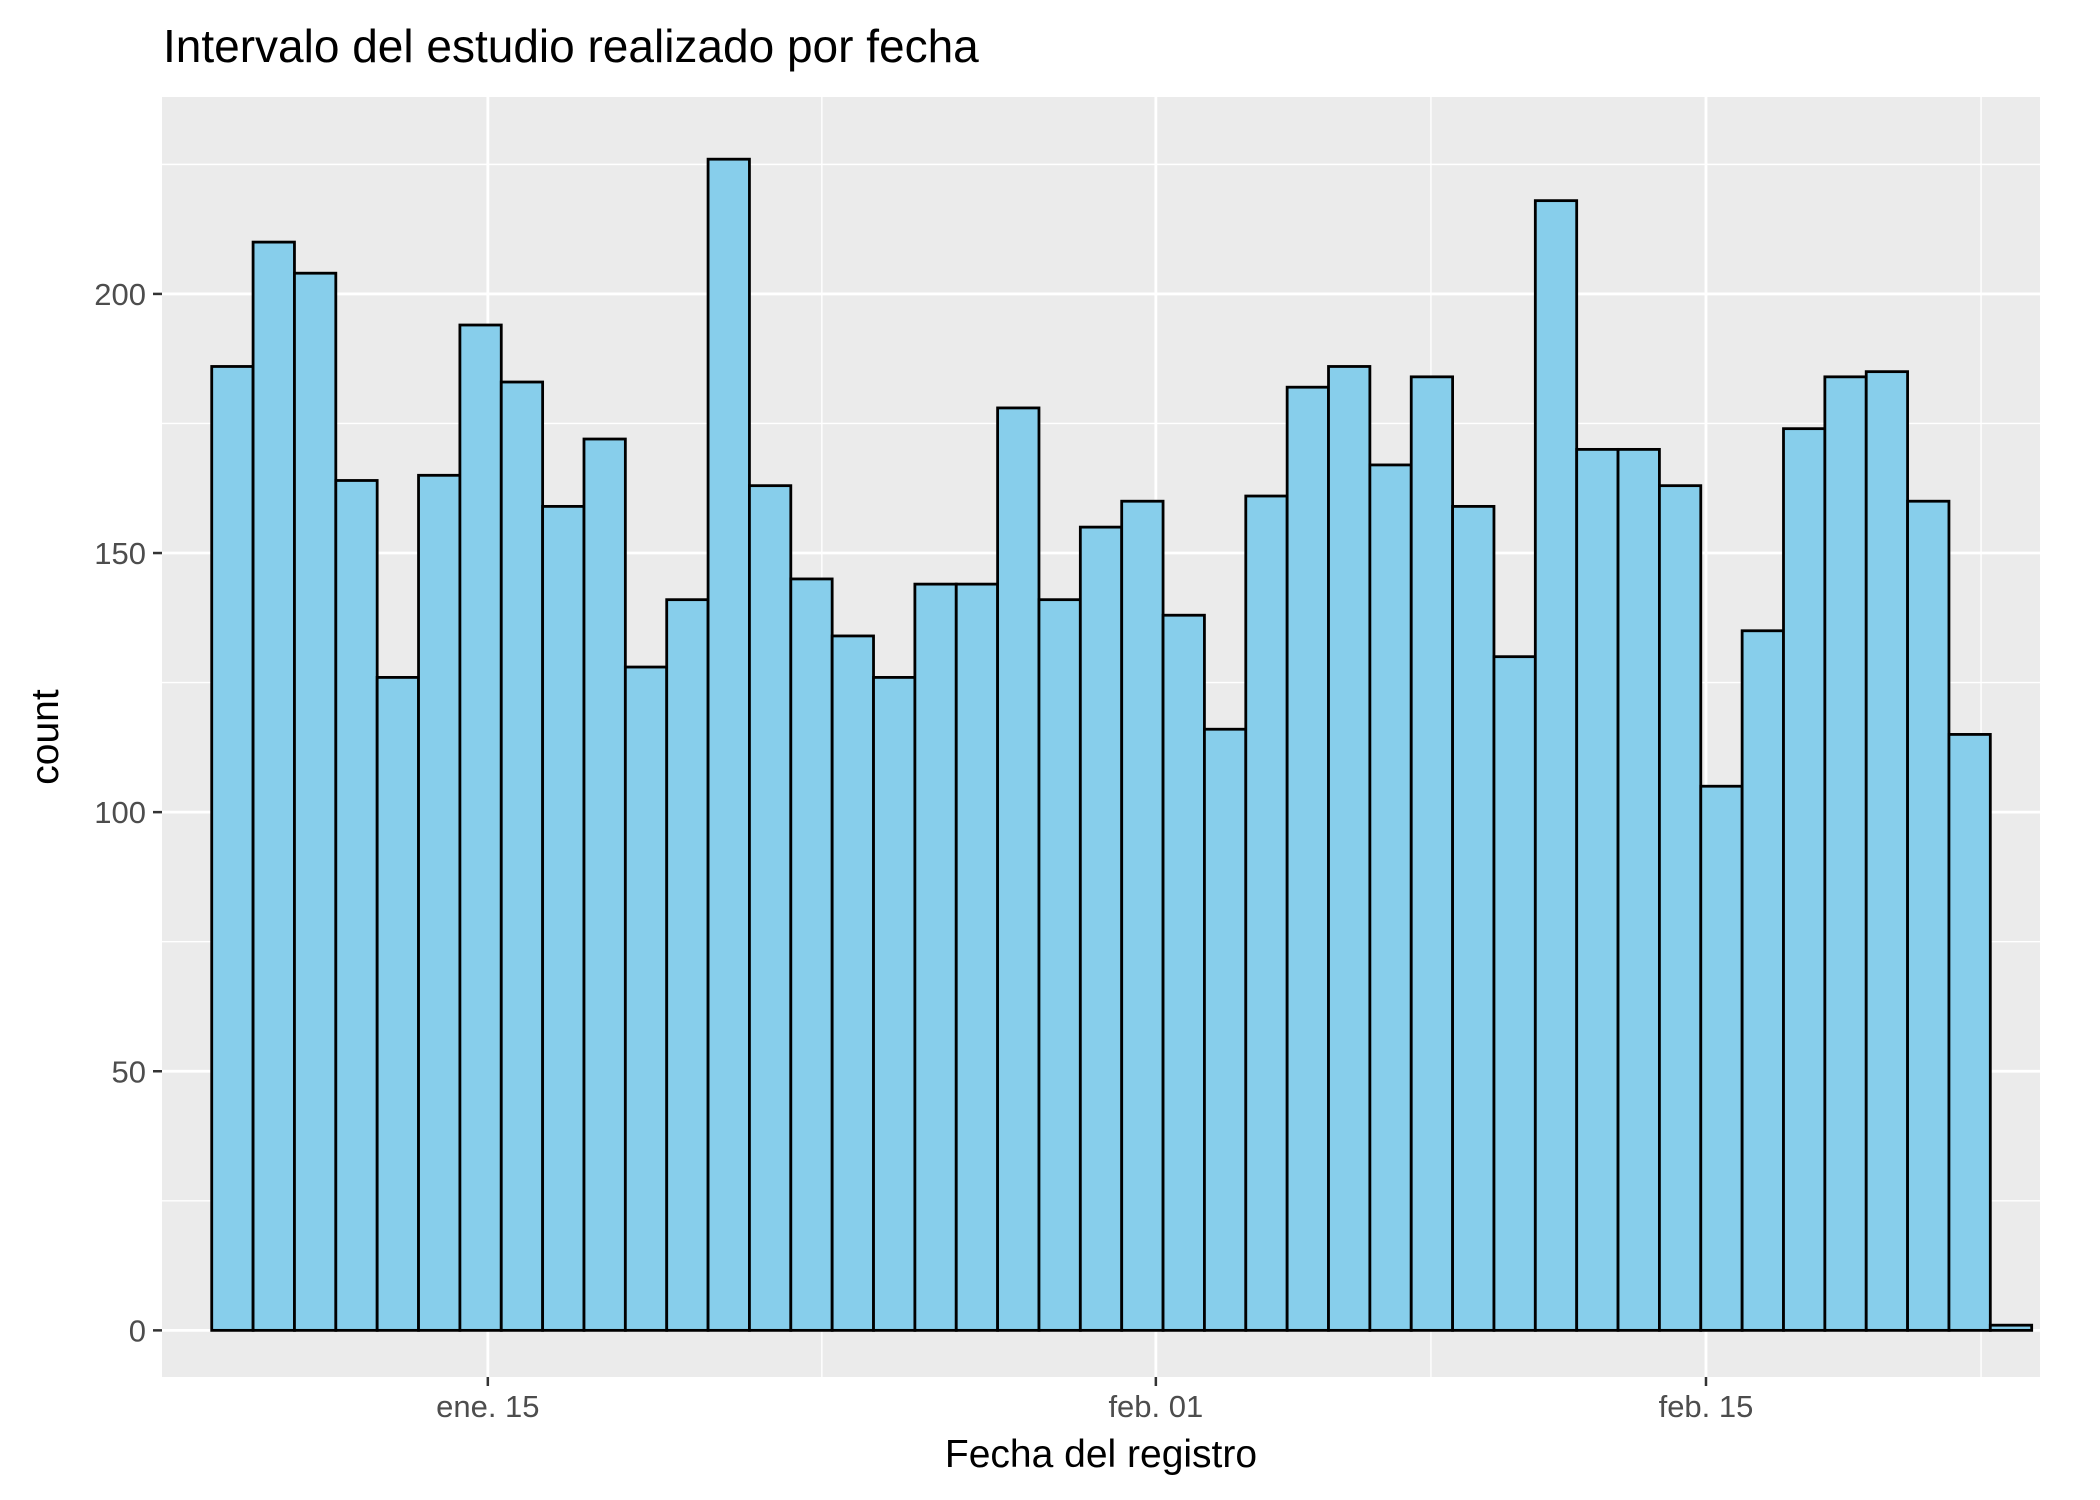 The image size is (2100, 1500). What do you see at coordinates (1155, 1406) in the screenshot?
I see `x-tick-label: feb. 01` at bounding box center [1155, 1406].